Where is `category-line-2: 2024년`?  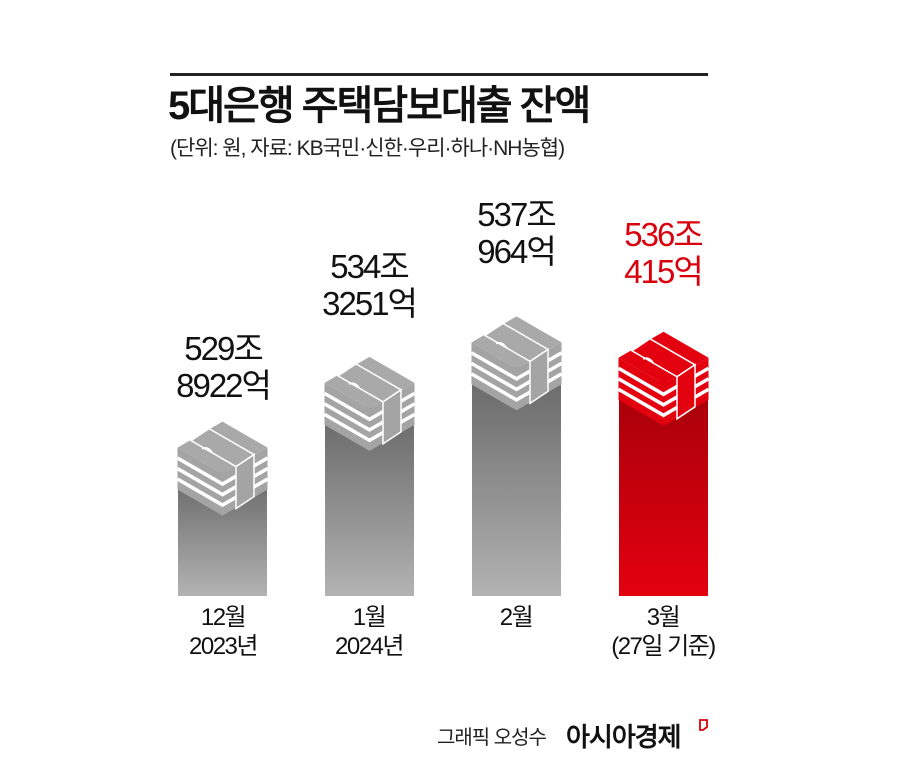 category-line-2: 2024년 is located at coordinates (369, 646).